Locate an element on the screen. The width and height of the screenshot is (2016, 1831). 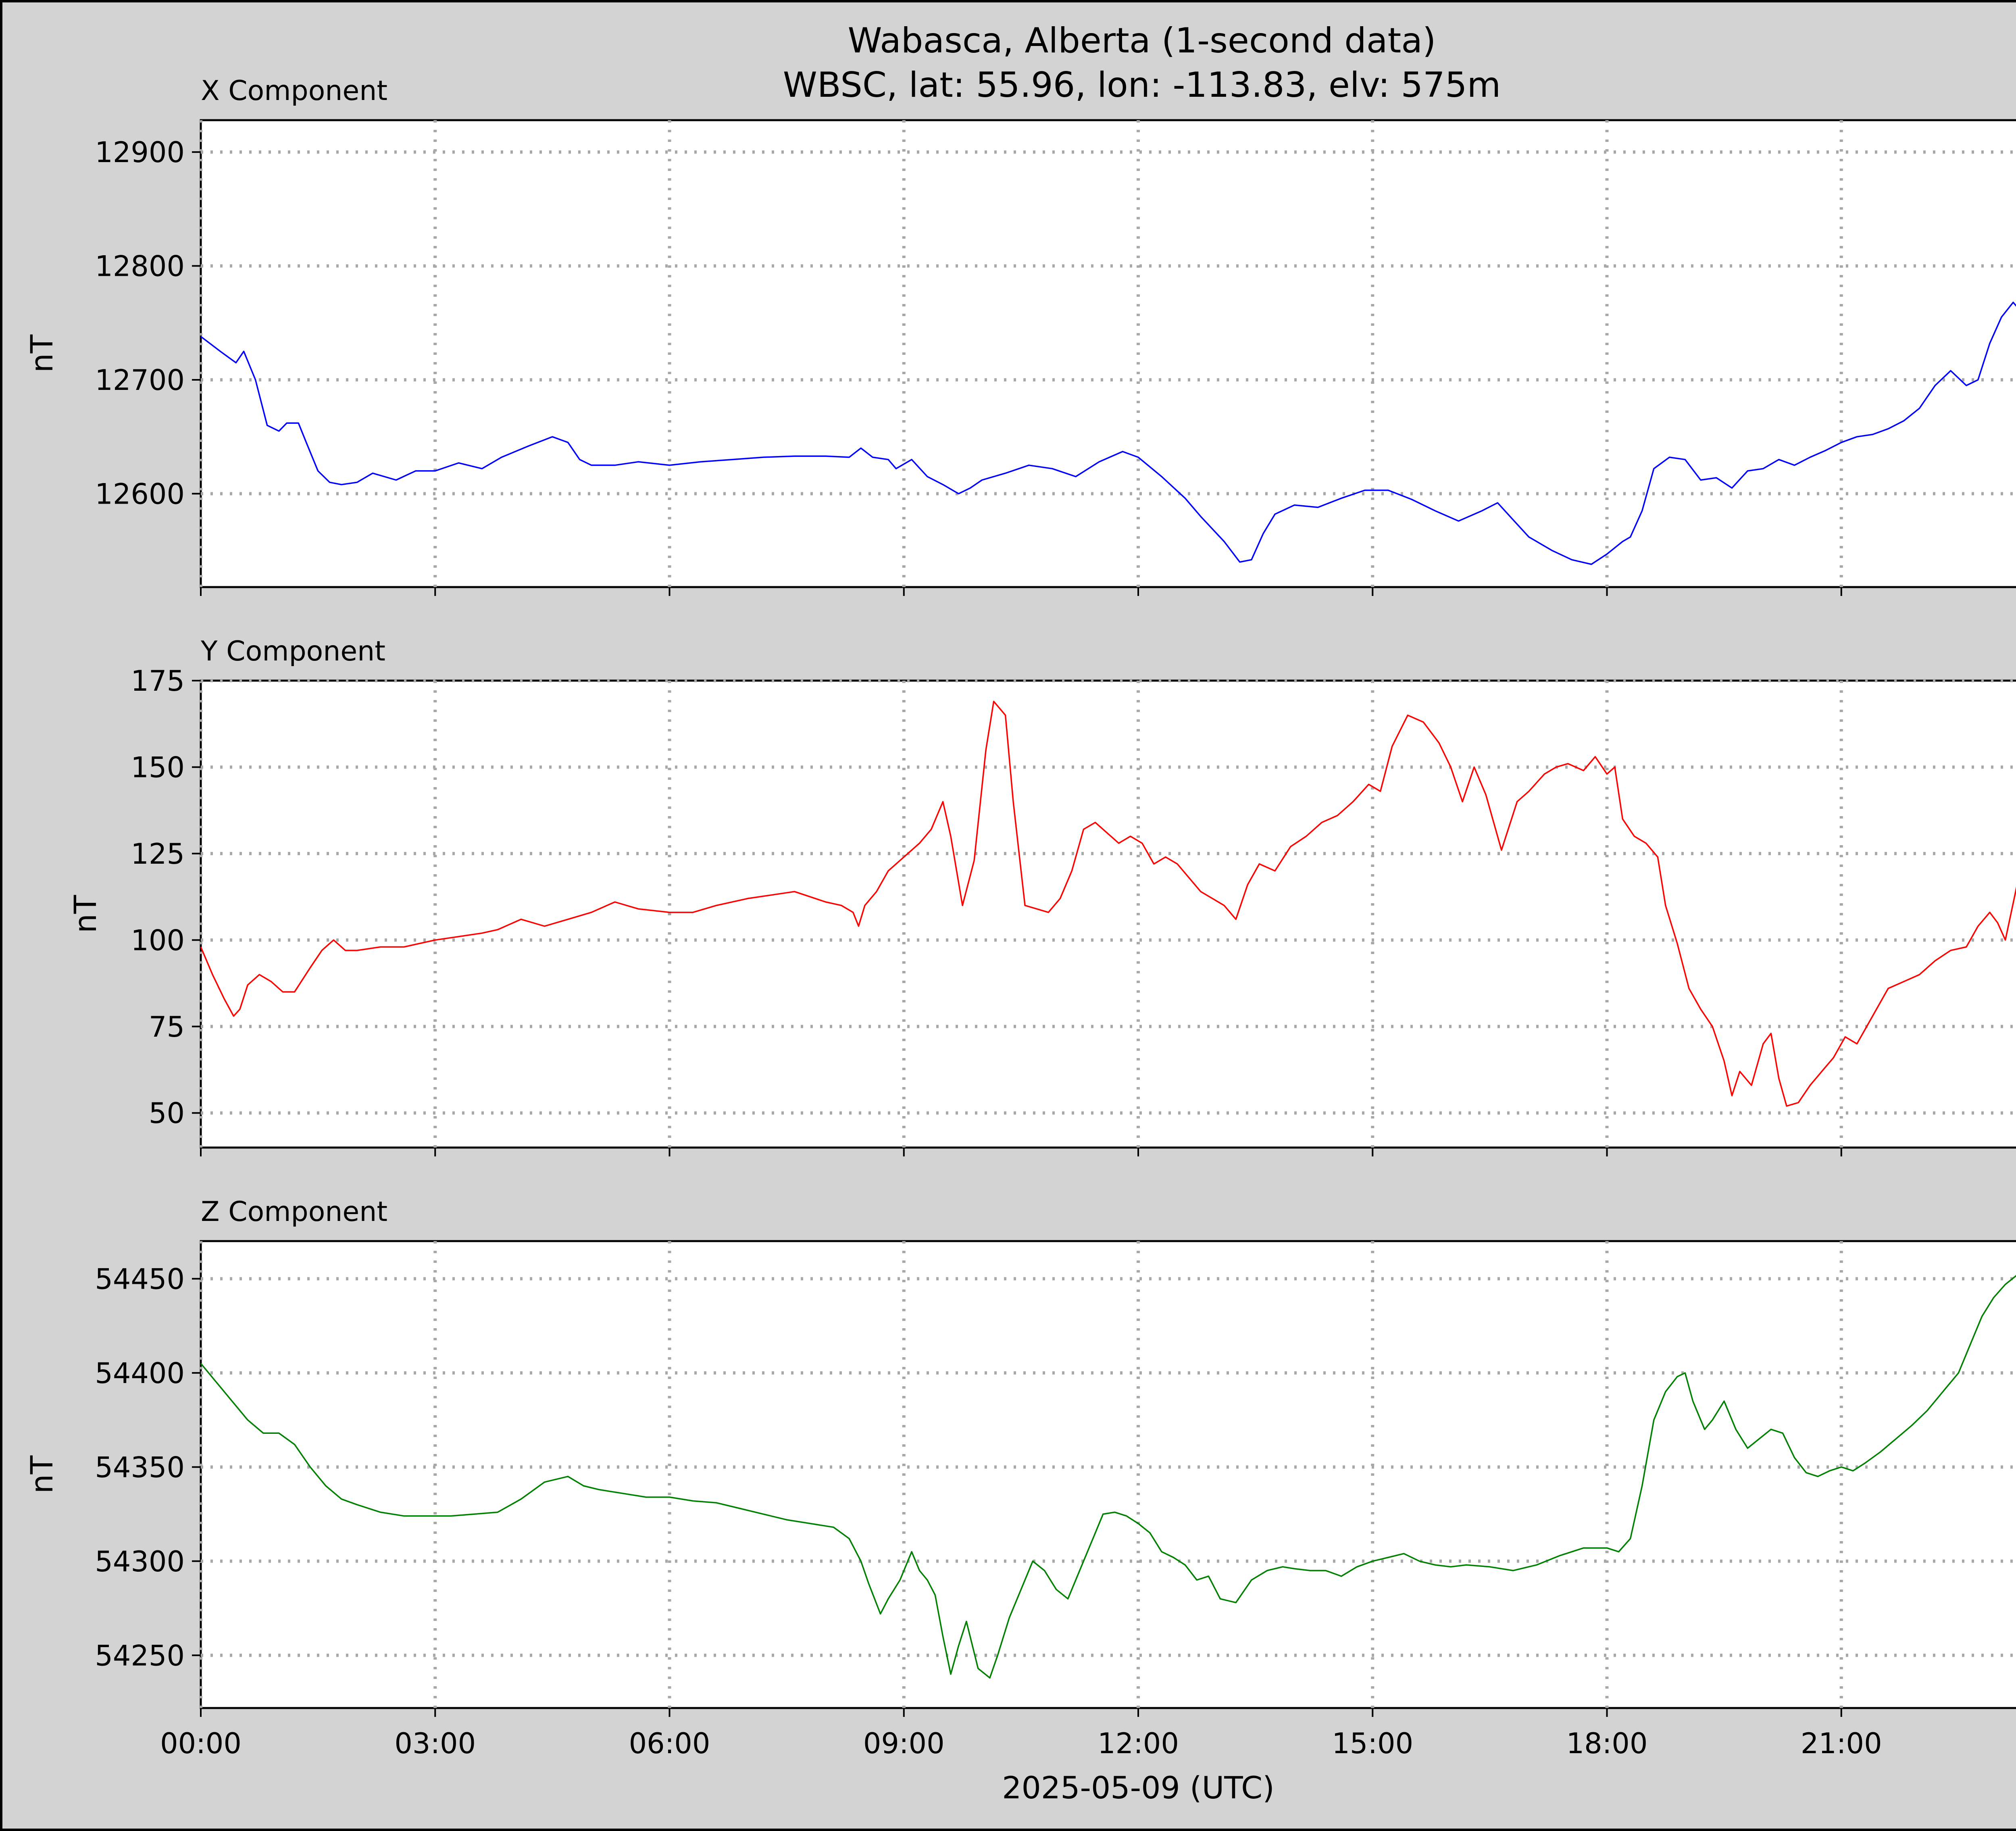
x-ytick-label: 12600 is located at coordinates (140, 493).